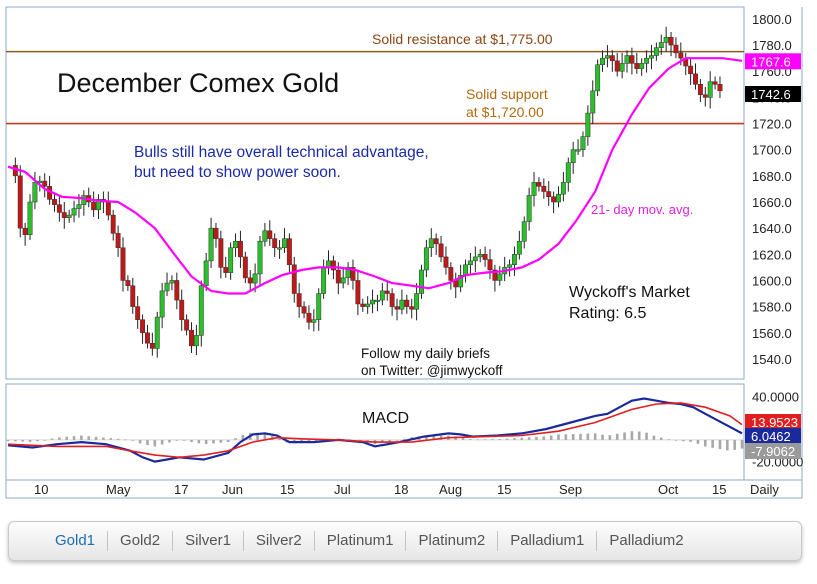 The height and width of the screenshot is (584, 817). What do you see at coordinates (75, 540) in the screenshot?
I see `tab-gold1: Gold1` at bounding box center [75, 540].